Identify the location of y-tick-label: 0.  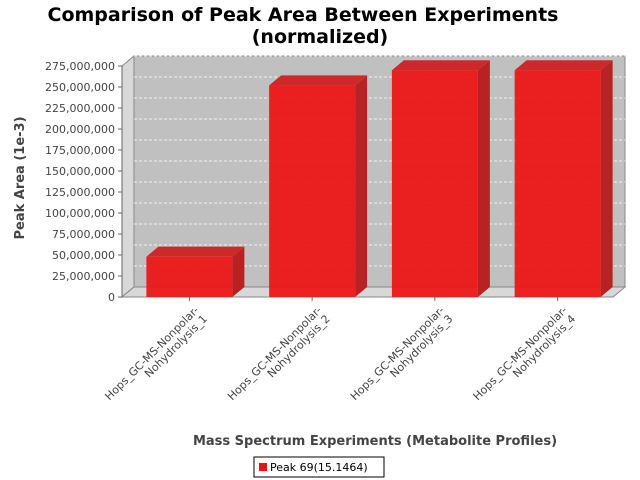
(111, 297).